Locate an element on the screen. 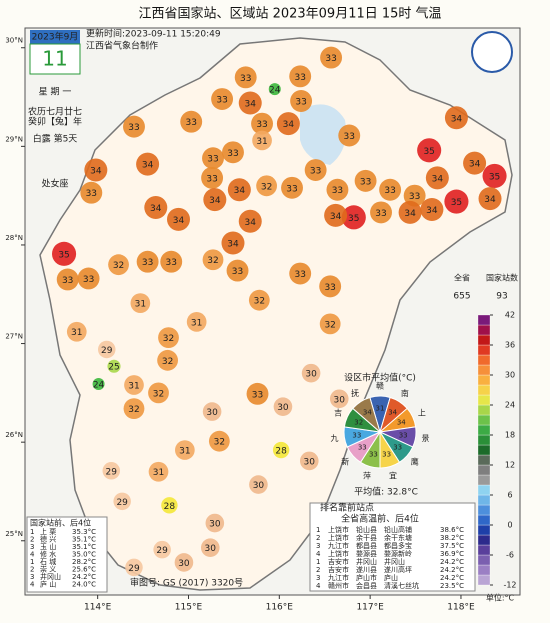  pie-slice is located at coordinates (366, 415).